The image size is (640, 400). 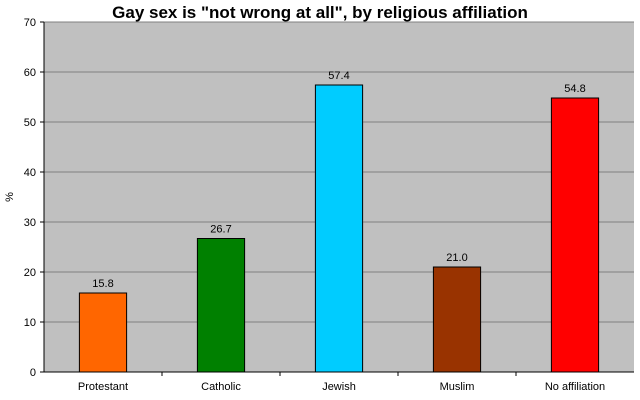 I want to click on y-tick-label: 30, so click(x=30, y=223).